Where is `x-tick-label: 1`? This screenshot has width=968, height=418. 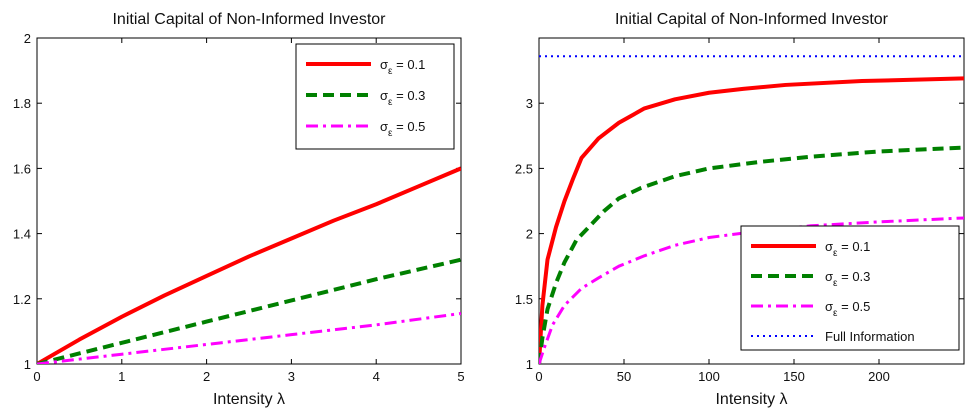 x-tick-label: 1 is located at coordinates (121, 376).